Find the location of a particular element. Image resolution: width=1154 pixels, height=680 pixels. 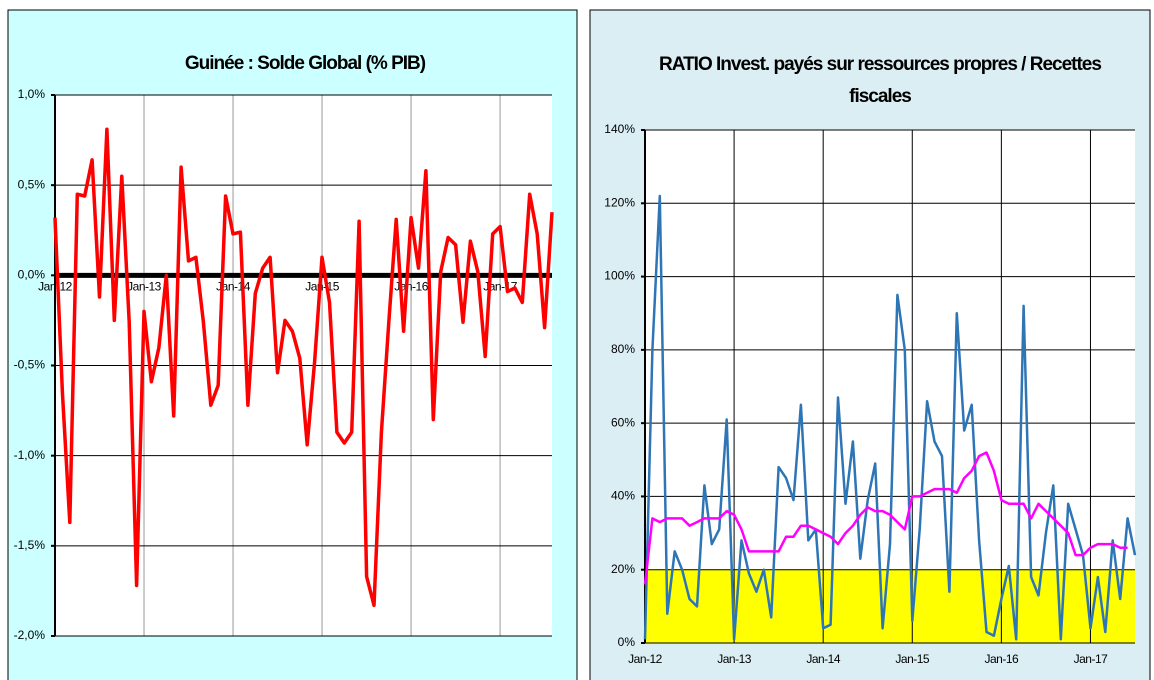

y-tick-label: 100% is located at coordinates (619, 276).